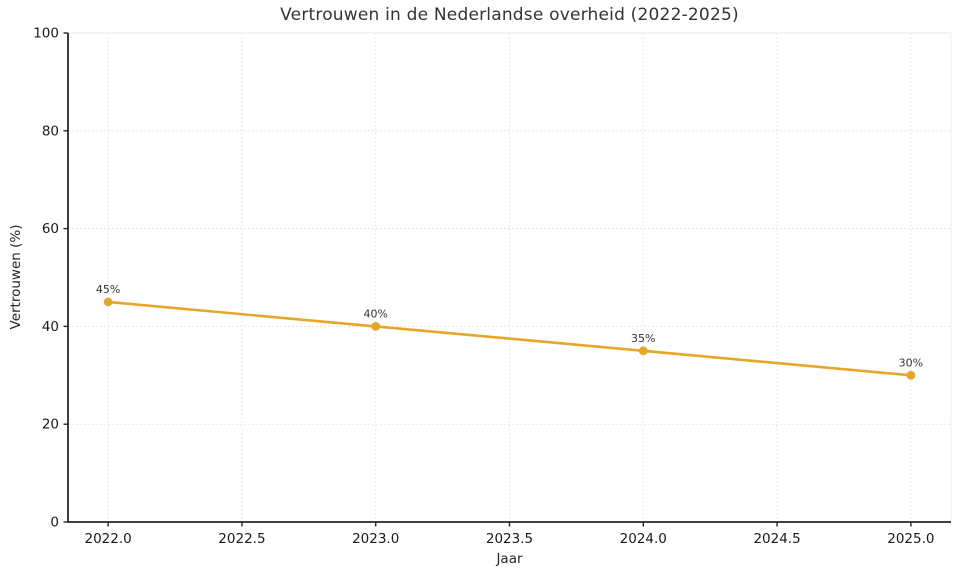 This screenshot has width=960, height=579. I want to click on x-tick-label: 2024.0, so click(643, 539).